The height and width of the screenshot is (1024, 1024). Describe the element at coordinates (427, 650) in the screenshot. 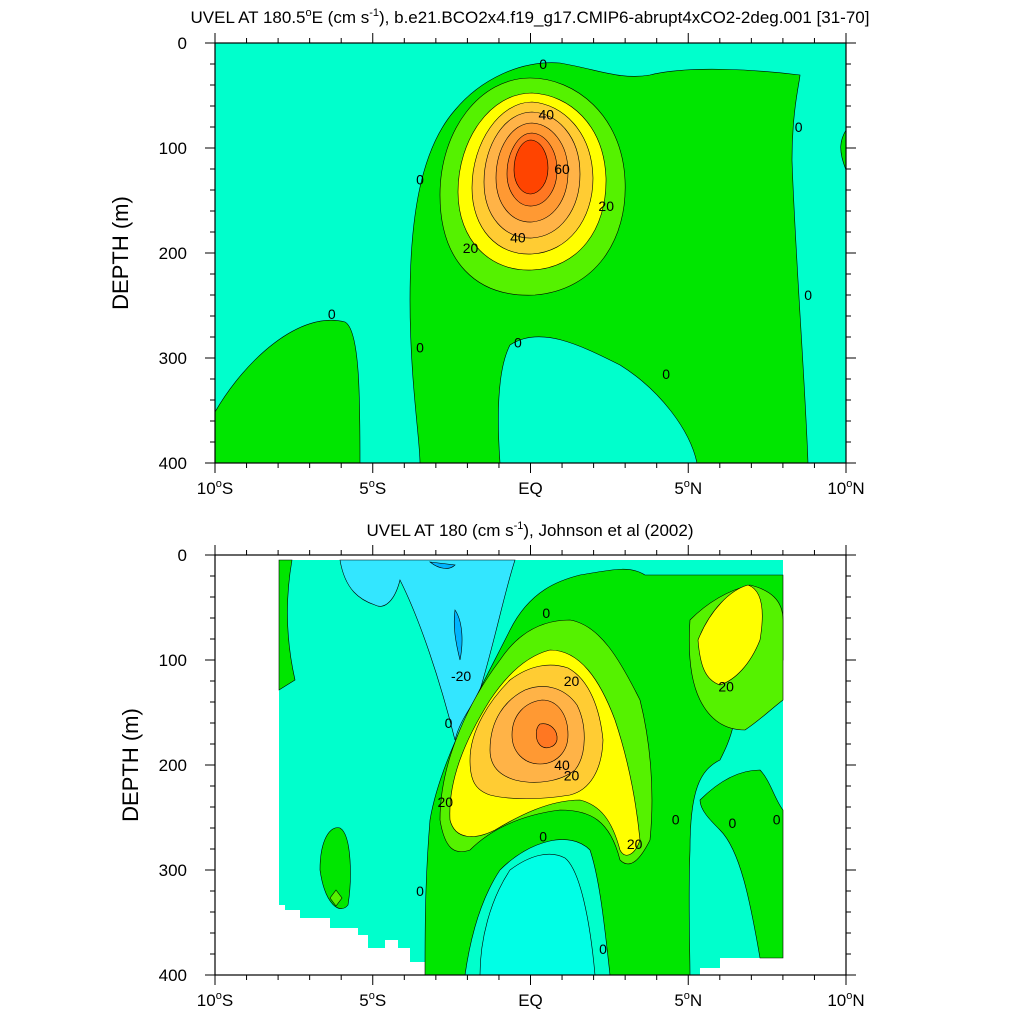

I see `negative-region-upper` at that location.